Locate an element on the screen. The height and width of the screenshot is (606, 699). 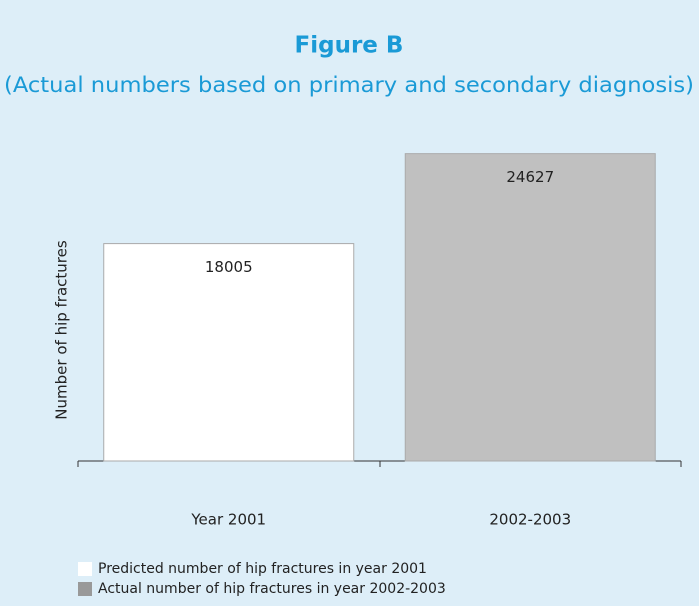
y-axis-label: Number of hip fractures is located at coordinates (62, 330).